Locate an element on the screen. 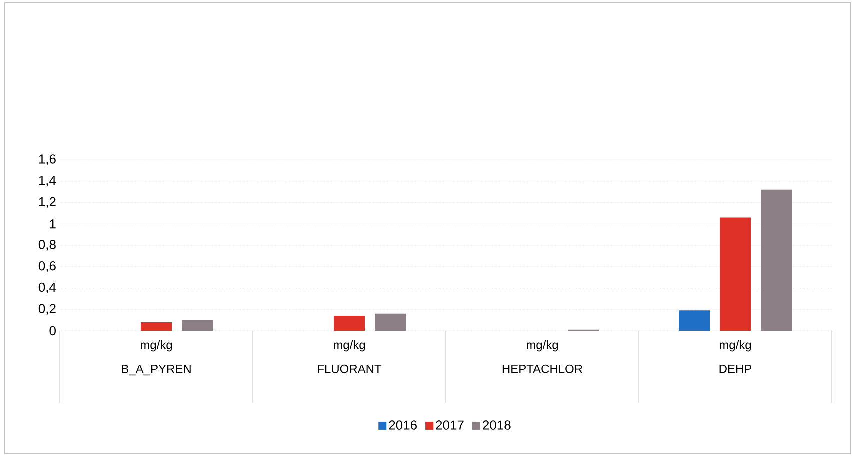 This screenshot has width=857, height=457. y-tick-label: 0,2 is located at coordinates (47, 309).